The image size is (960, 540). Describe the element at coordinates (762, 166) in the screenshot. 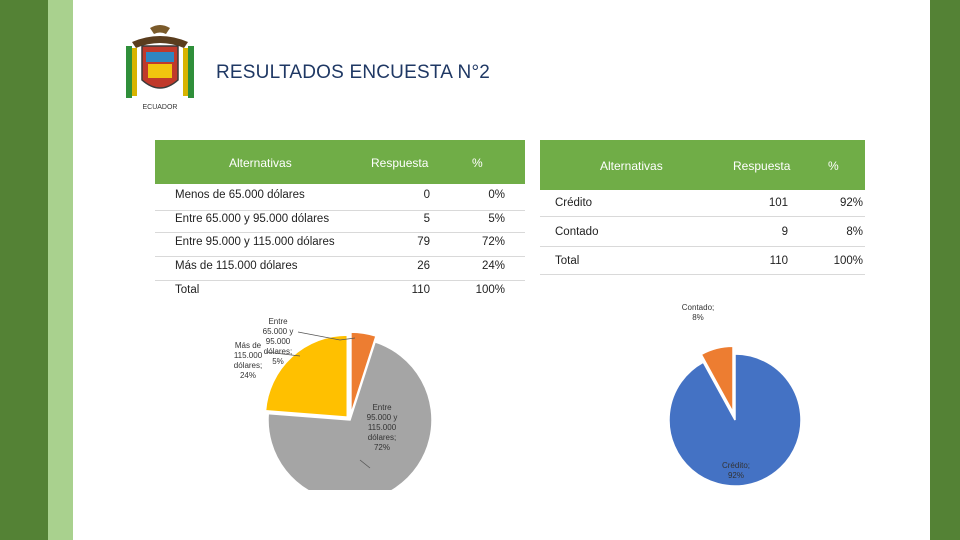

I see `table2-header-respuesta: Respuesta` at that location.